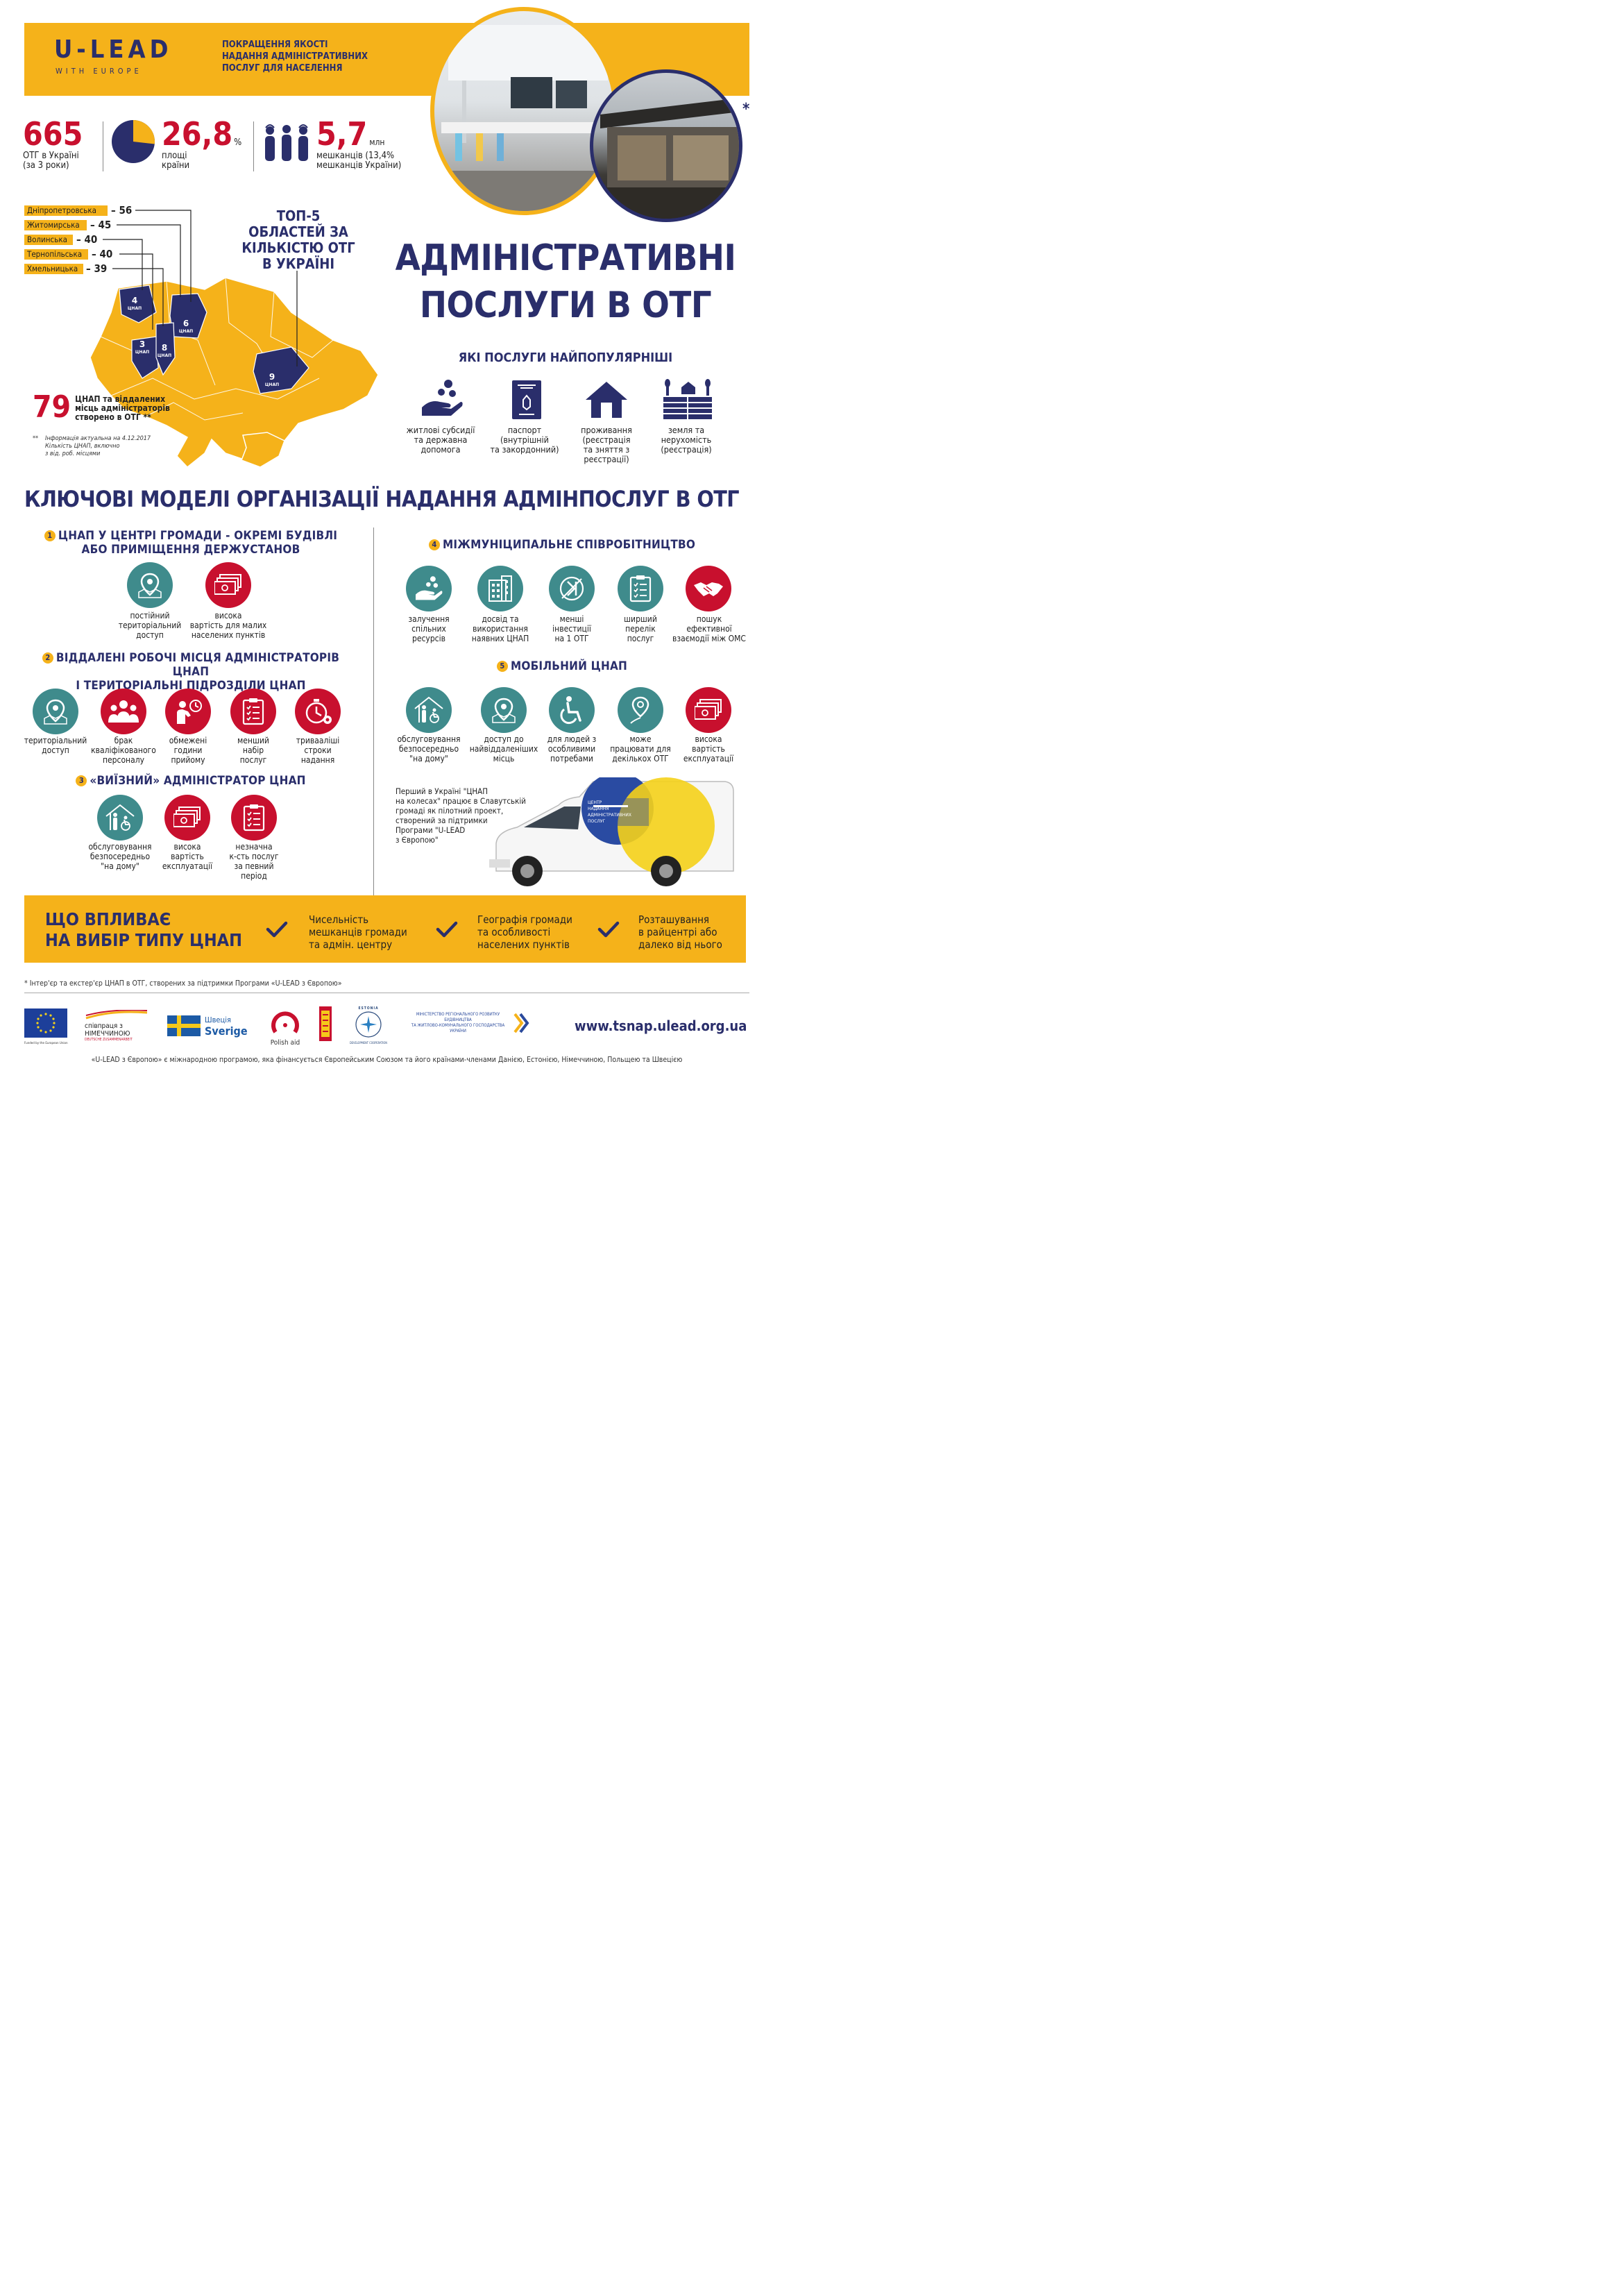 The width and height of the screenshot is (1623, 2296). What do you see at coordinates (318, 711) in the screenshot?
I see `m2-stopwatch-icon` at bounding box center [318, 711].